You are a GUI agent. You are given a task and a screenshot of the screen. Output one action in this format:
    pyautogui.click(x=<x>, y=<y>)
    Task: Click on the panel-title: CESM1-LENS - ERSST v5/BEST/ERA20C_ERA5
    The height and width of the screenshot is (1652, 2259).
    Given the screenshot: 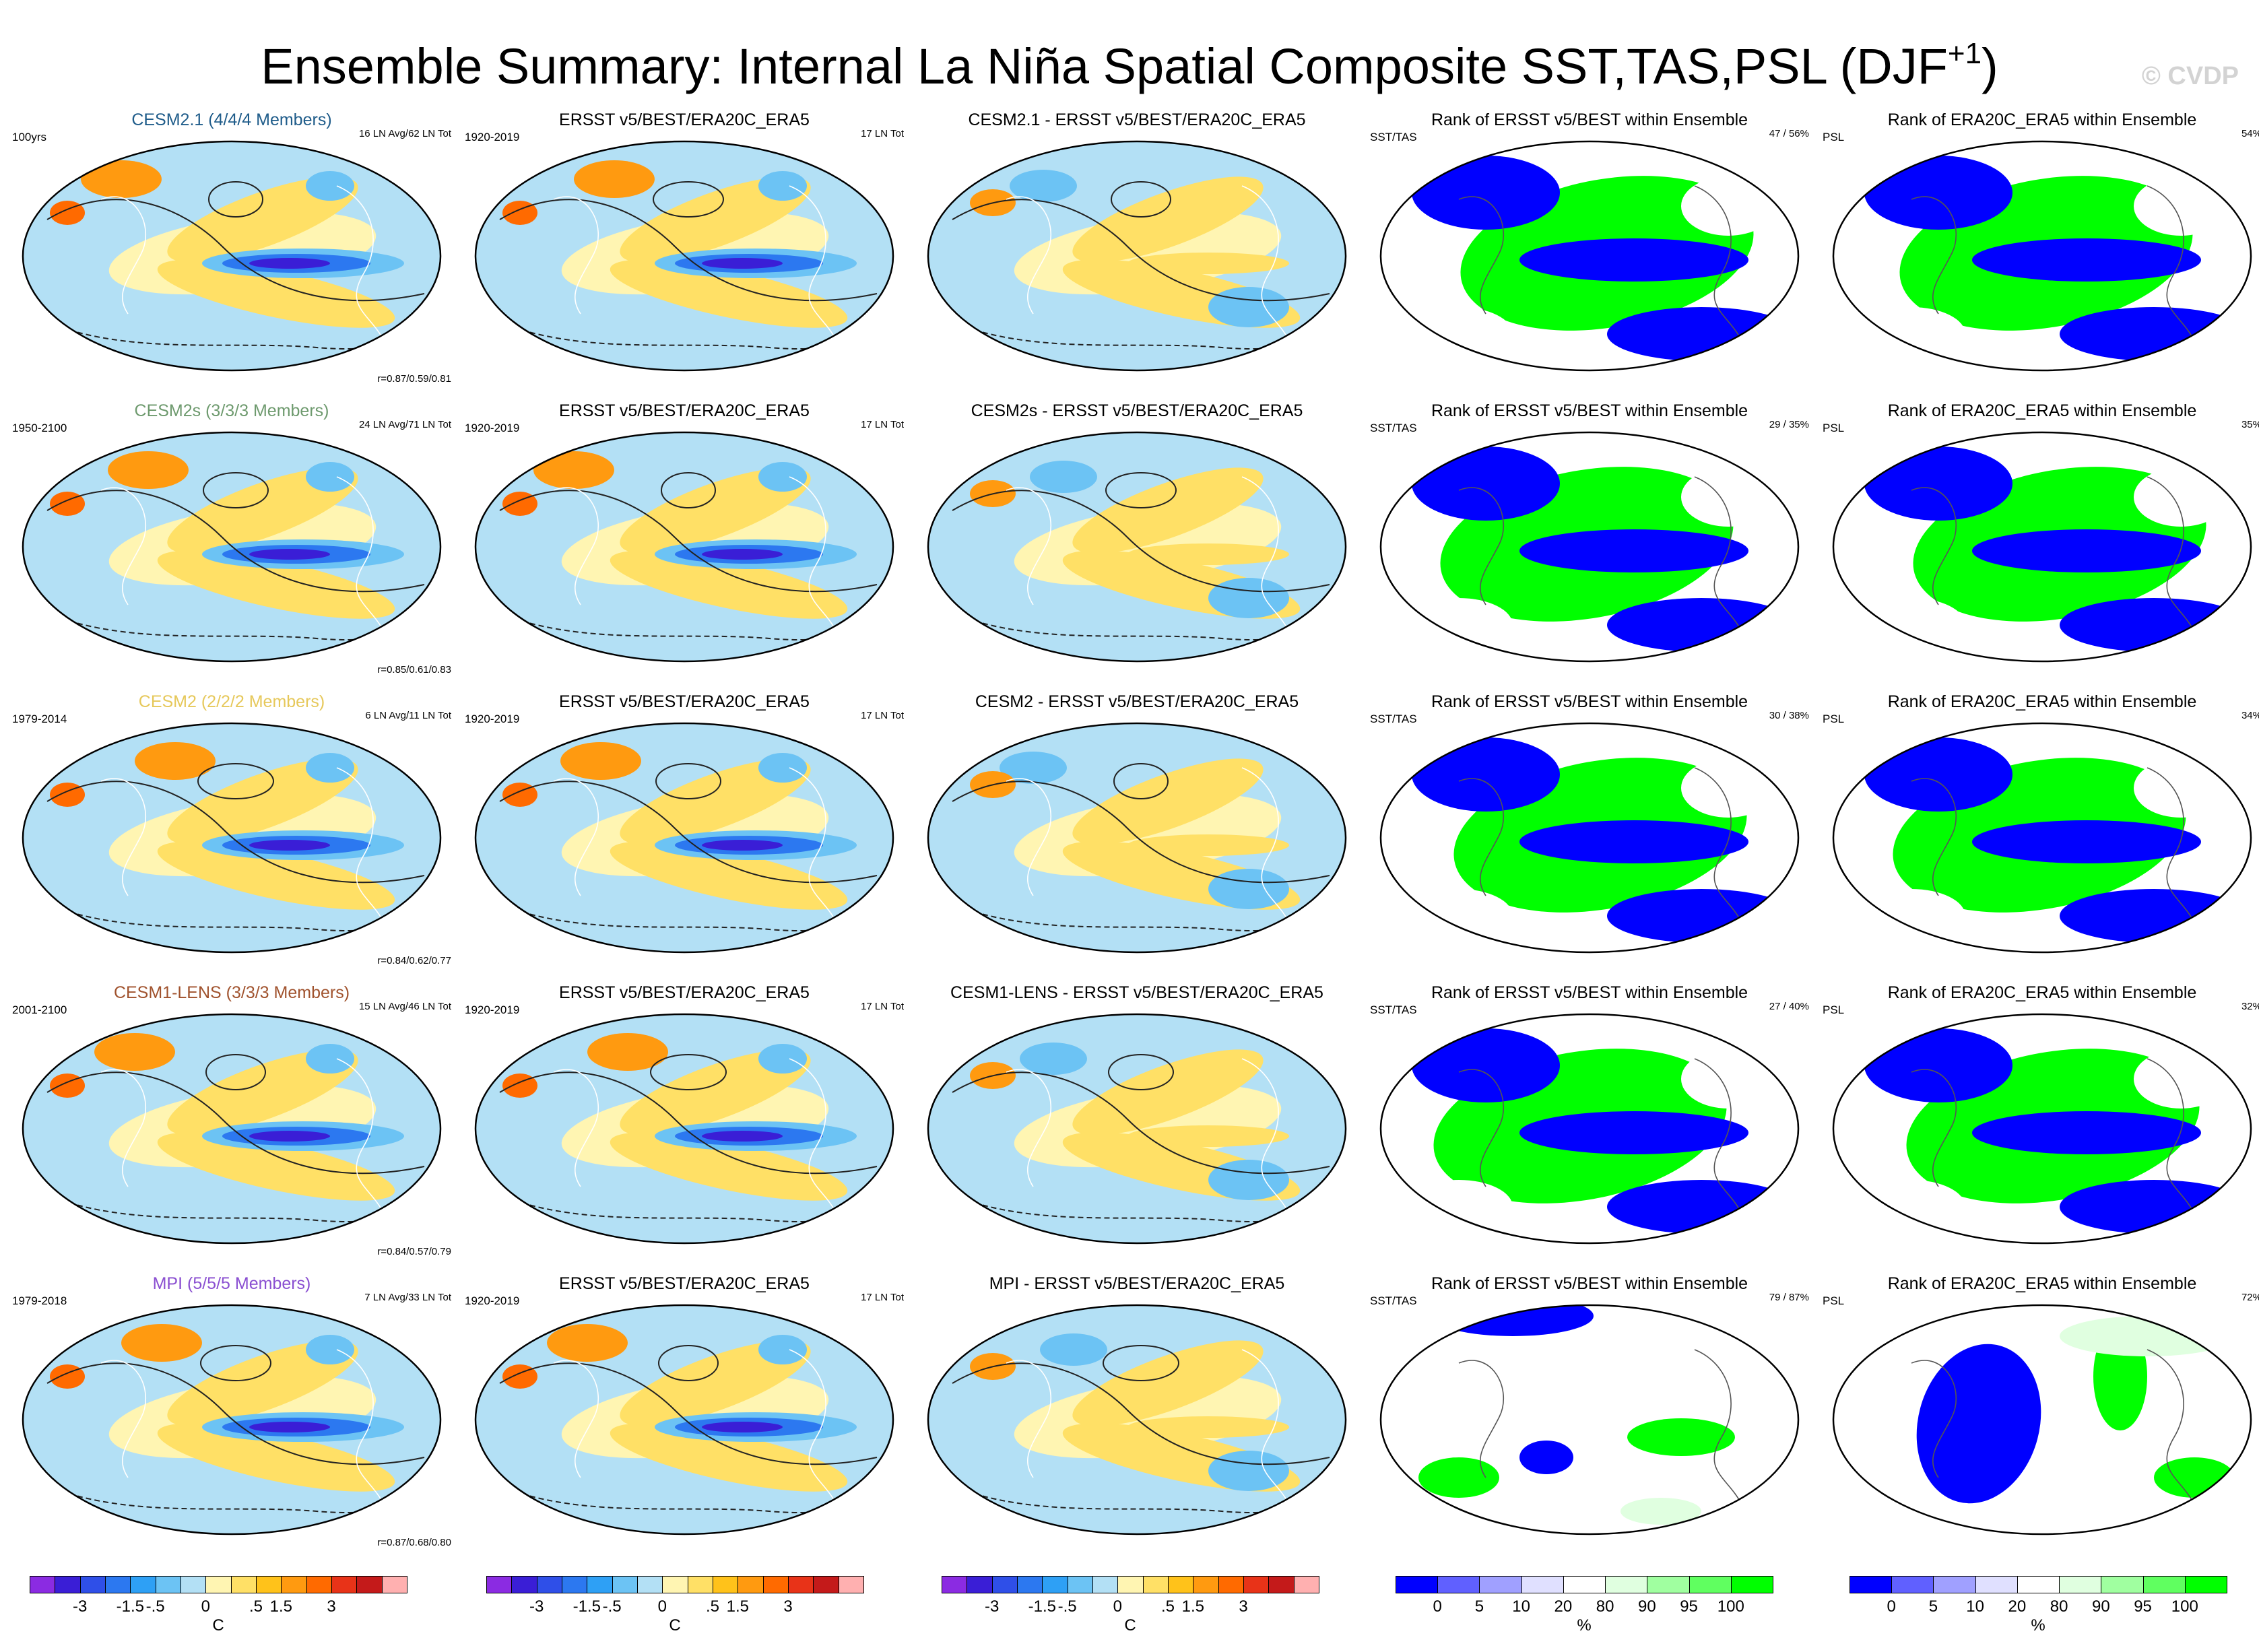 What is the action you would take?
    pyautogui.click(x=1136, y=992)
    